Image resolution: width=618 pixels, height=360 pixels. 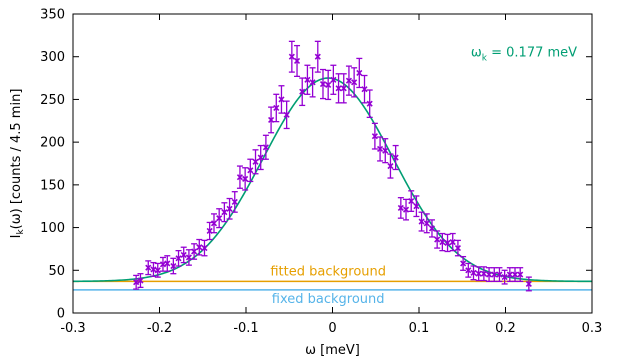 I want to click on x-tick-label: -0.2, so click(x=159, y=328).